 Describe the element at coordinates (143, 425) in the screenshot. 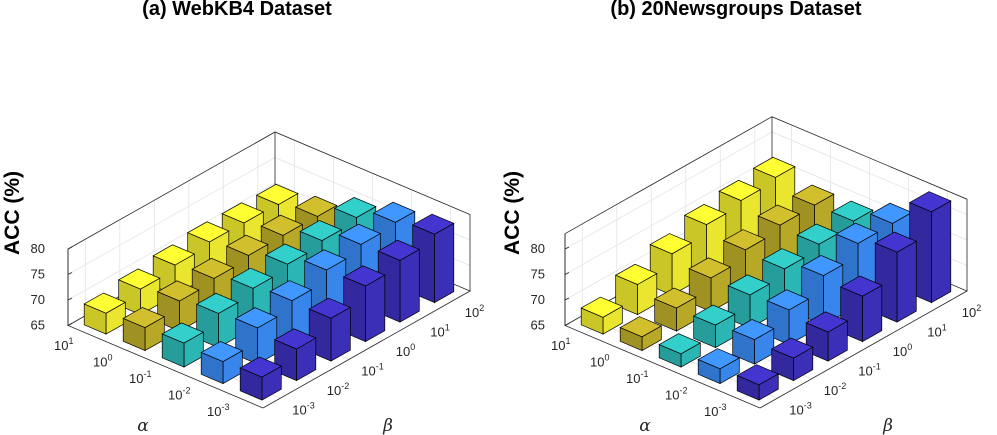

I see `alpha-axis-label: α` at that location.